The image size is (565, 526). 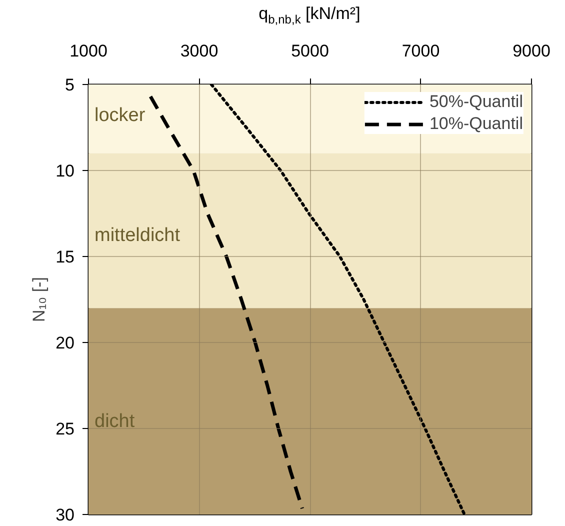 I want to click on y-axis-title: N₁₀ [-], so click(x=39, y=299).